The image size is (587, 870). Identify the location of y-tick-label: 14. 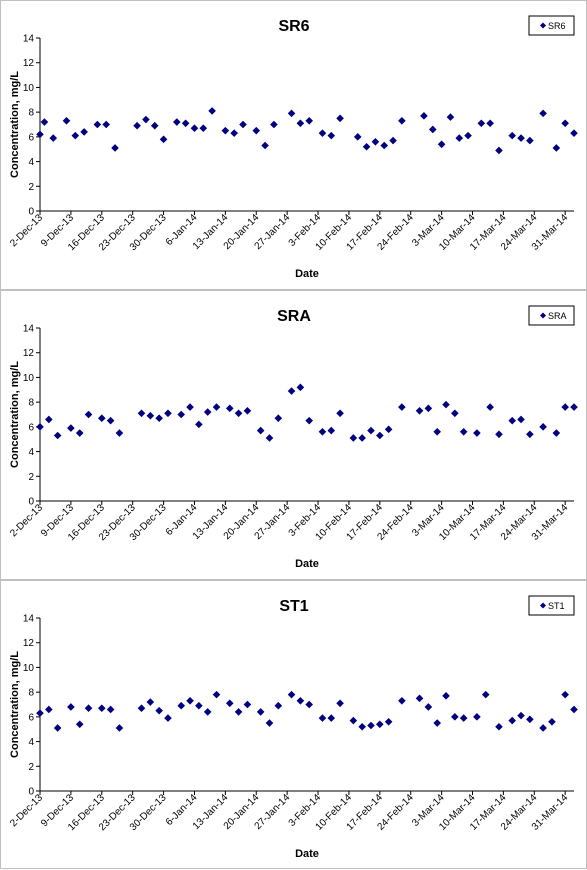
(29, 619).